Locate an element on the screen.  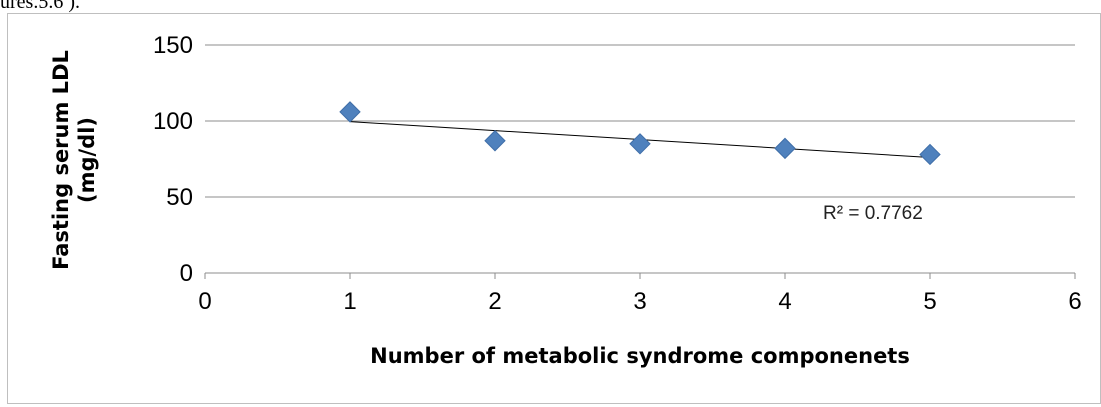
y-tick-label: 150 is located at coordinates (173, 45).